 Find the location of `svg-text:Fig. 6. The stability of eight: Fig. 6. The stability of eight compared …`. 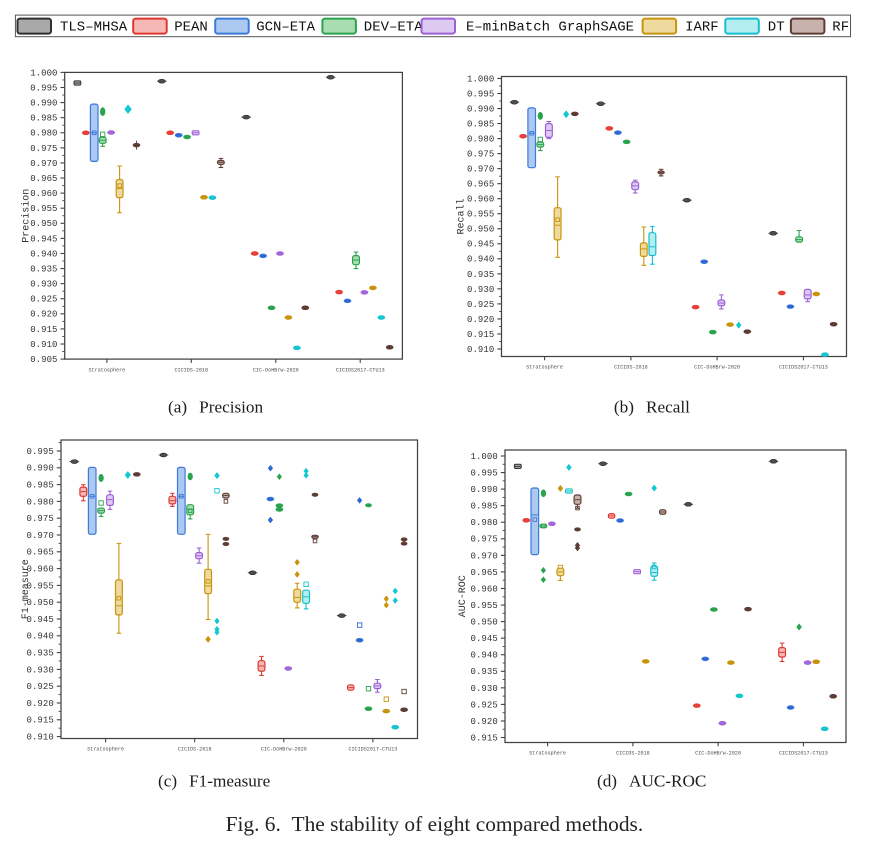

svg-text:Fig. 6. The stability of eight: Fig. 6. The stability of eight compared … is located at coordinates (435, 824).